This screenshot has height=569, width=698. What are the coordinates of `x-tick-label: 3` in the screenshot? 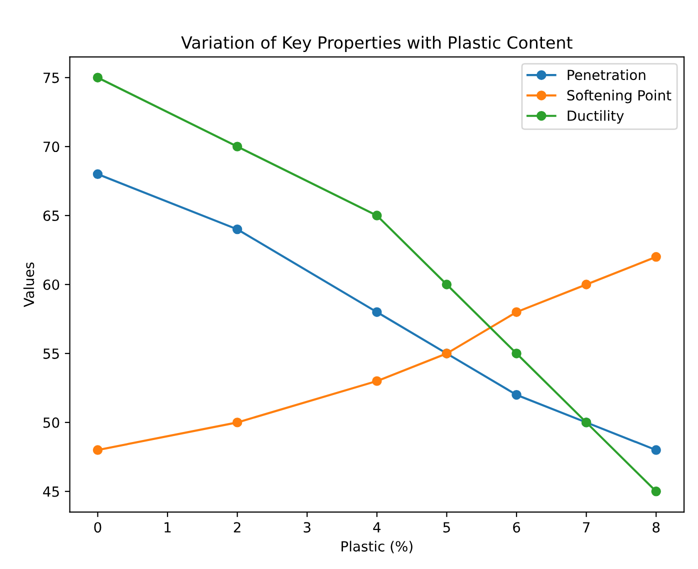 It's located at (307, 527).